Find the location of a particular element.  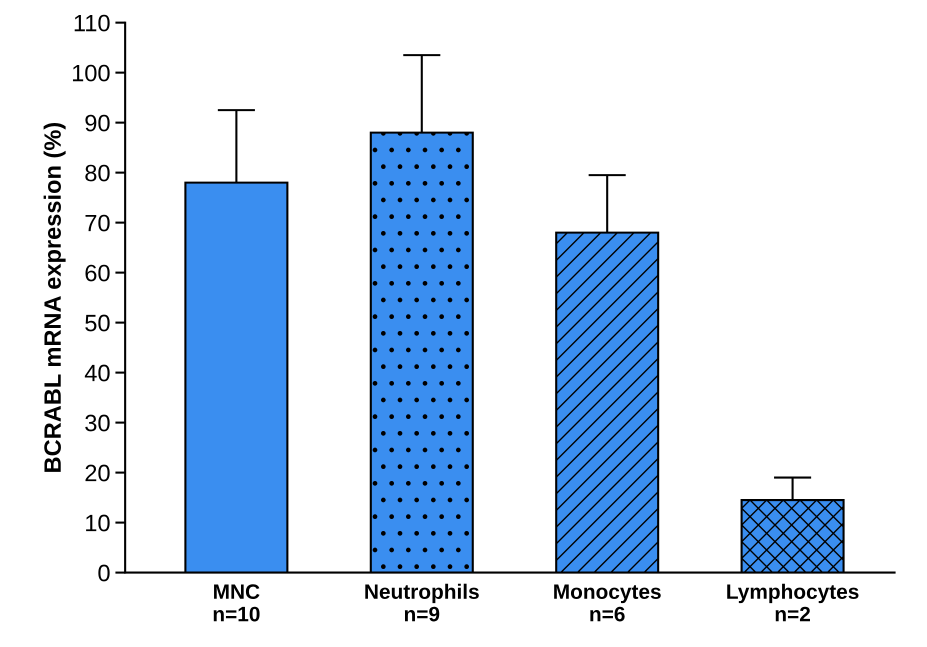

y-tick-label: 60 is located at coordinates (98, 273).